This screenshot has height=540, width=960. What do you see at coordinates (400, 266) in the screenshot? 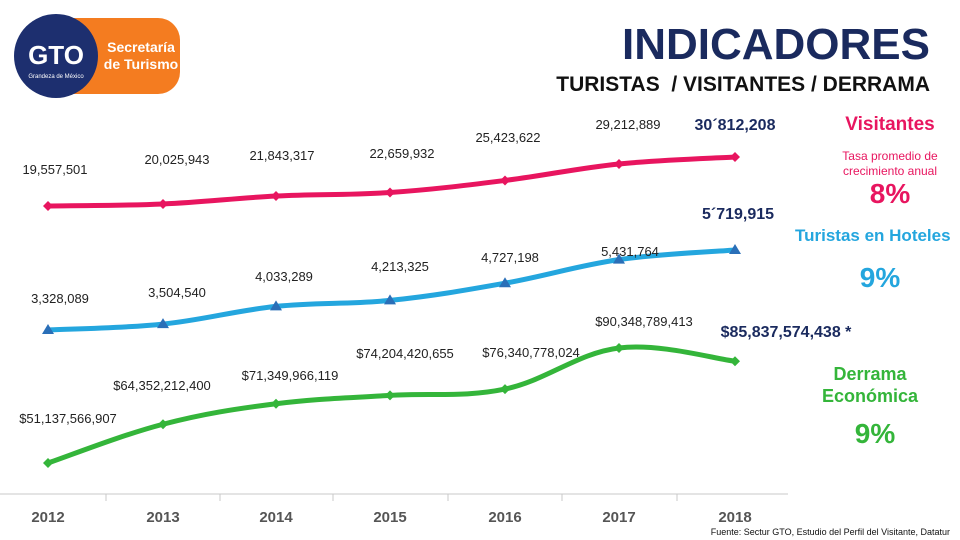
I see `data-label: 4,213,325` at bounding box center [400, 266].